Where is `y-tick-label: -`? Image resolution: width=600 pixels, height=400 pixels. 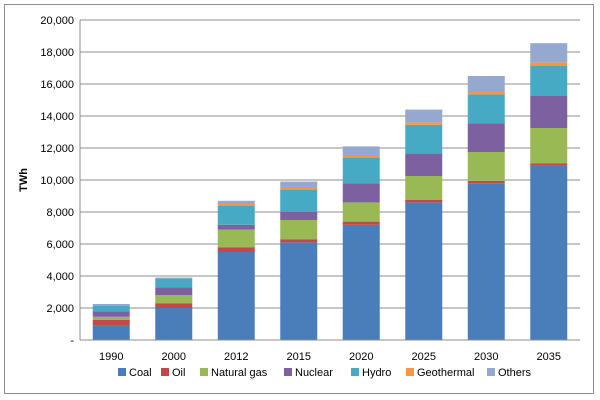 y-tick-label: - is located at coordinates (72, 341).